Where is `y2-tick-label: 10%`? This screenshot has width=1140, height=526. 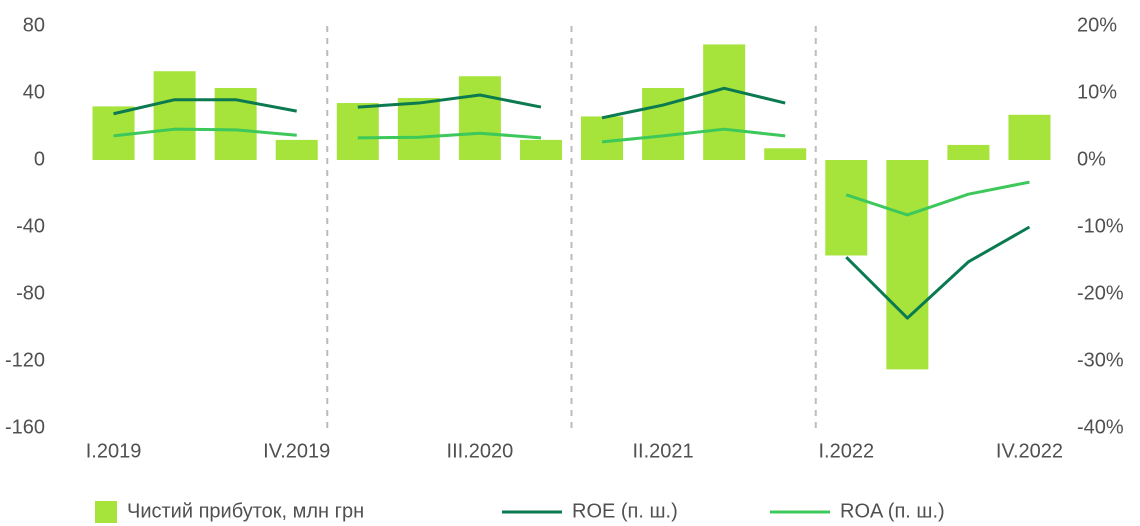 y2-tick-label: 10% is located at coordinates (1097, 92).